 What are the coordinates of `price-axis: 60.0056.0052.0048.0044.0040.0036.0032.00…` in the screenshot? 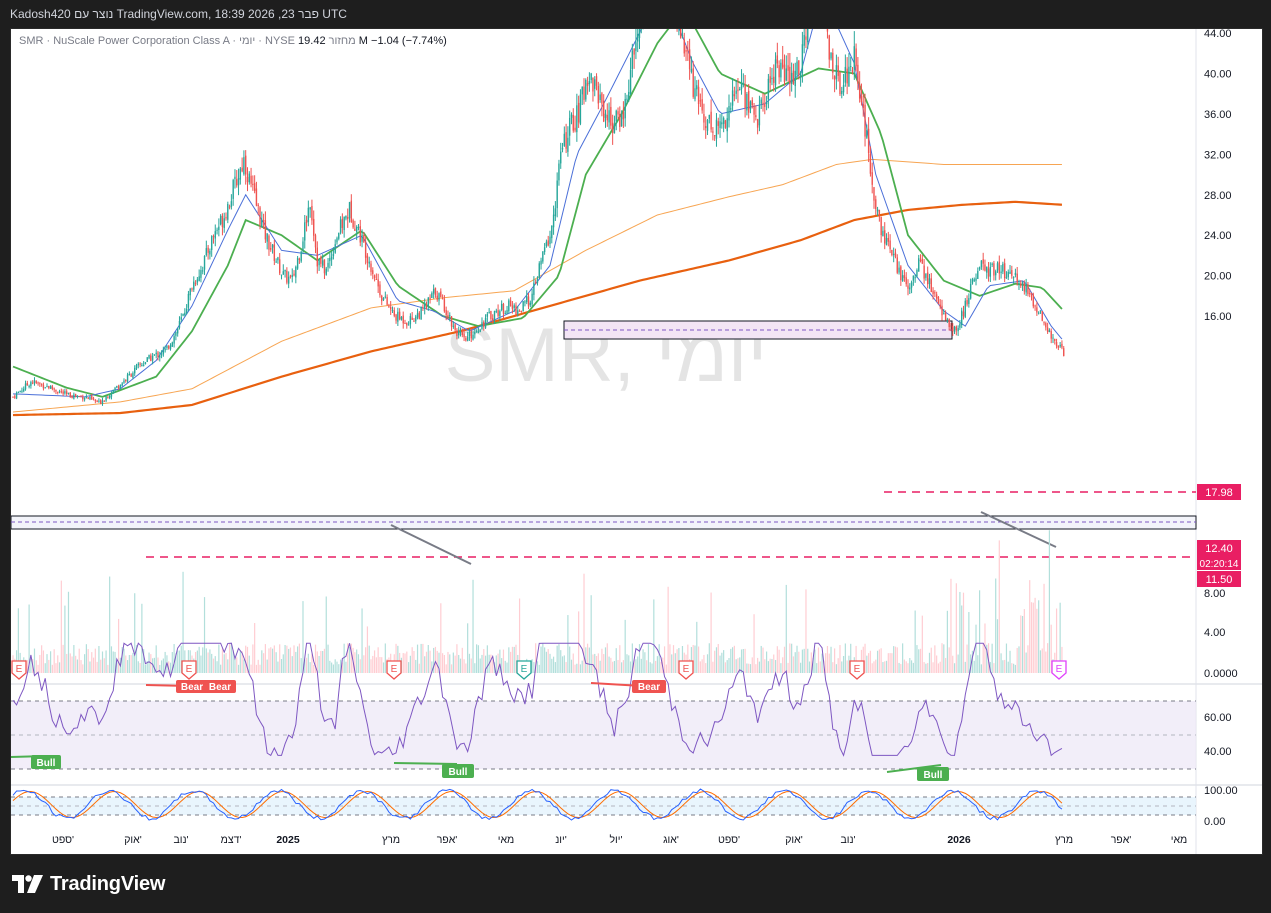 It's located at (1218, 176).